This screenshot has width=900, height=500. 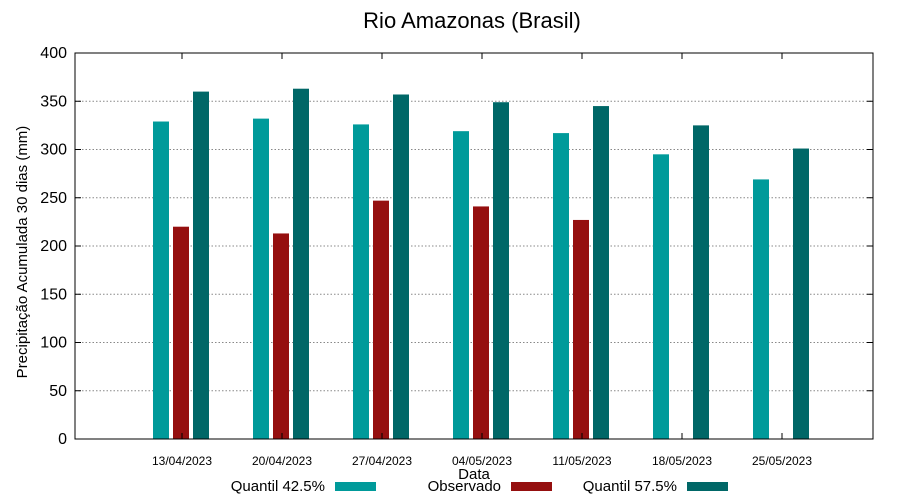 I want to click on y-tick-label: 100, so click(x=53, y=343).